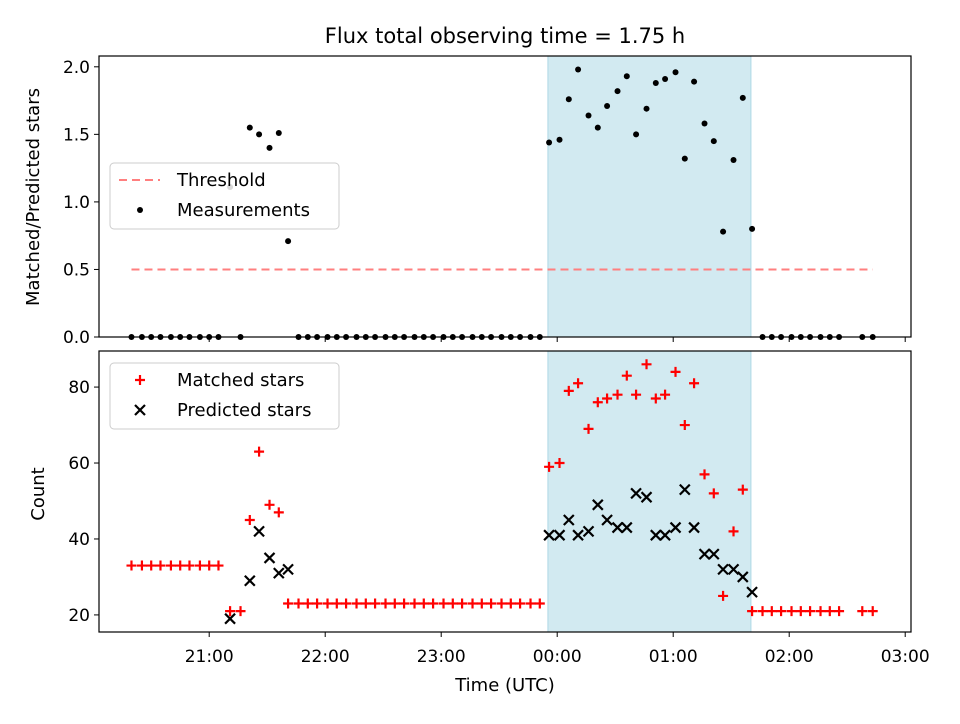 The image size is (960, 724). I want to click on x-tick-label: 03:00, so click(905, 657).